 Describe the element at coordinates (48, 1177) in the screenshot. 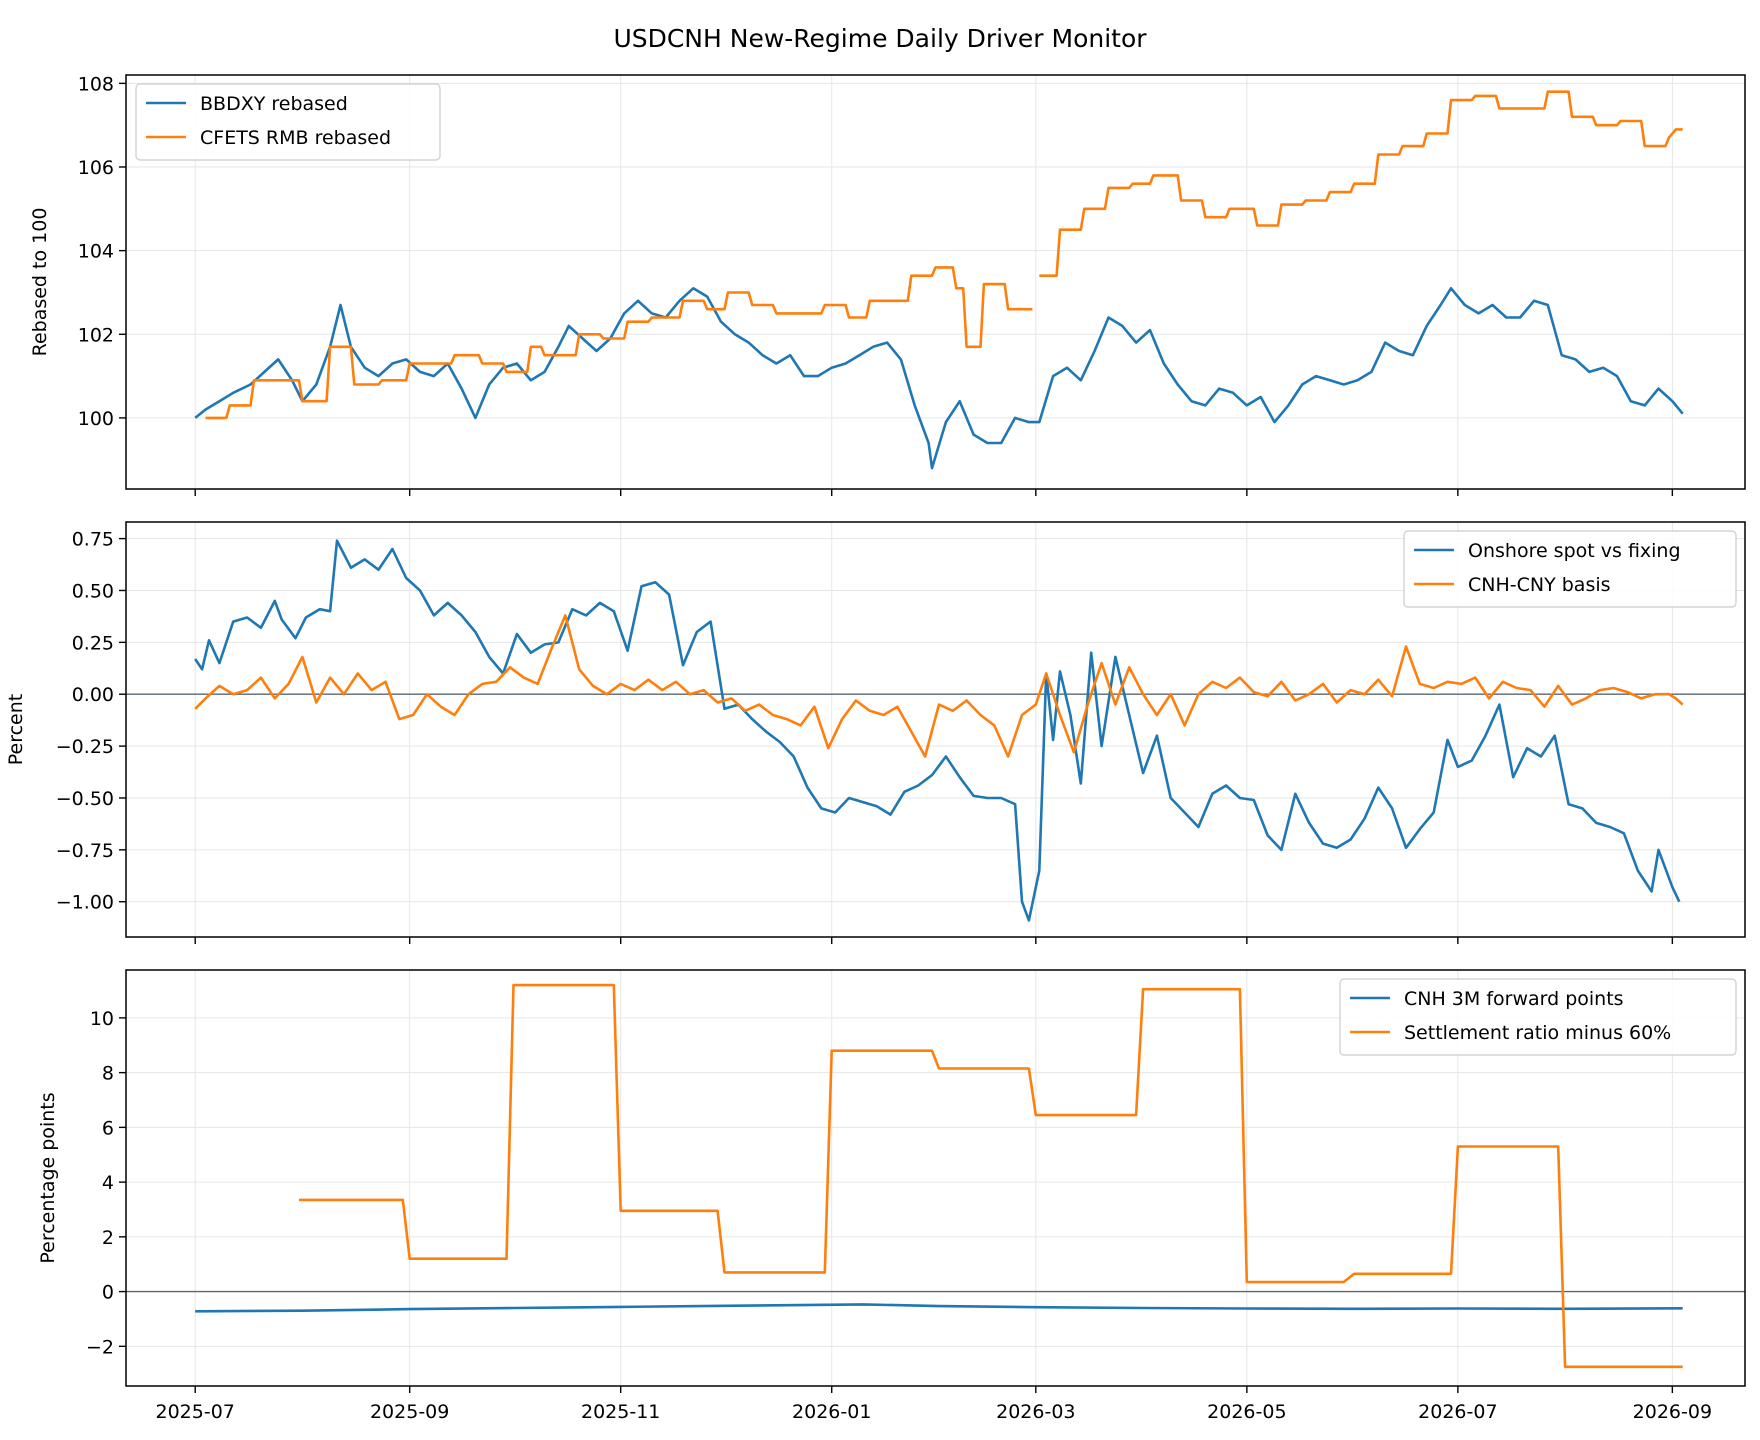

I see `y-axis-label: Percentage points` at that location.